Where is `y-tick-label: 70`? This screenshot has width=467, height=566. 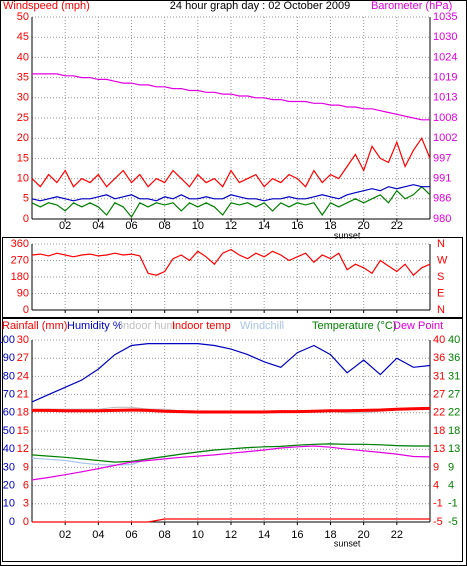
y-tick-label: 70 is located at coordinates (9, 395).